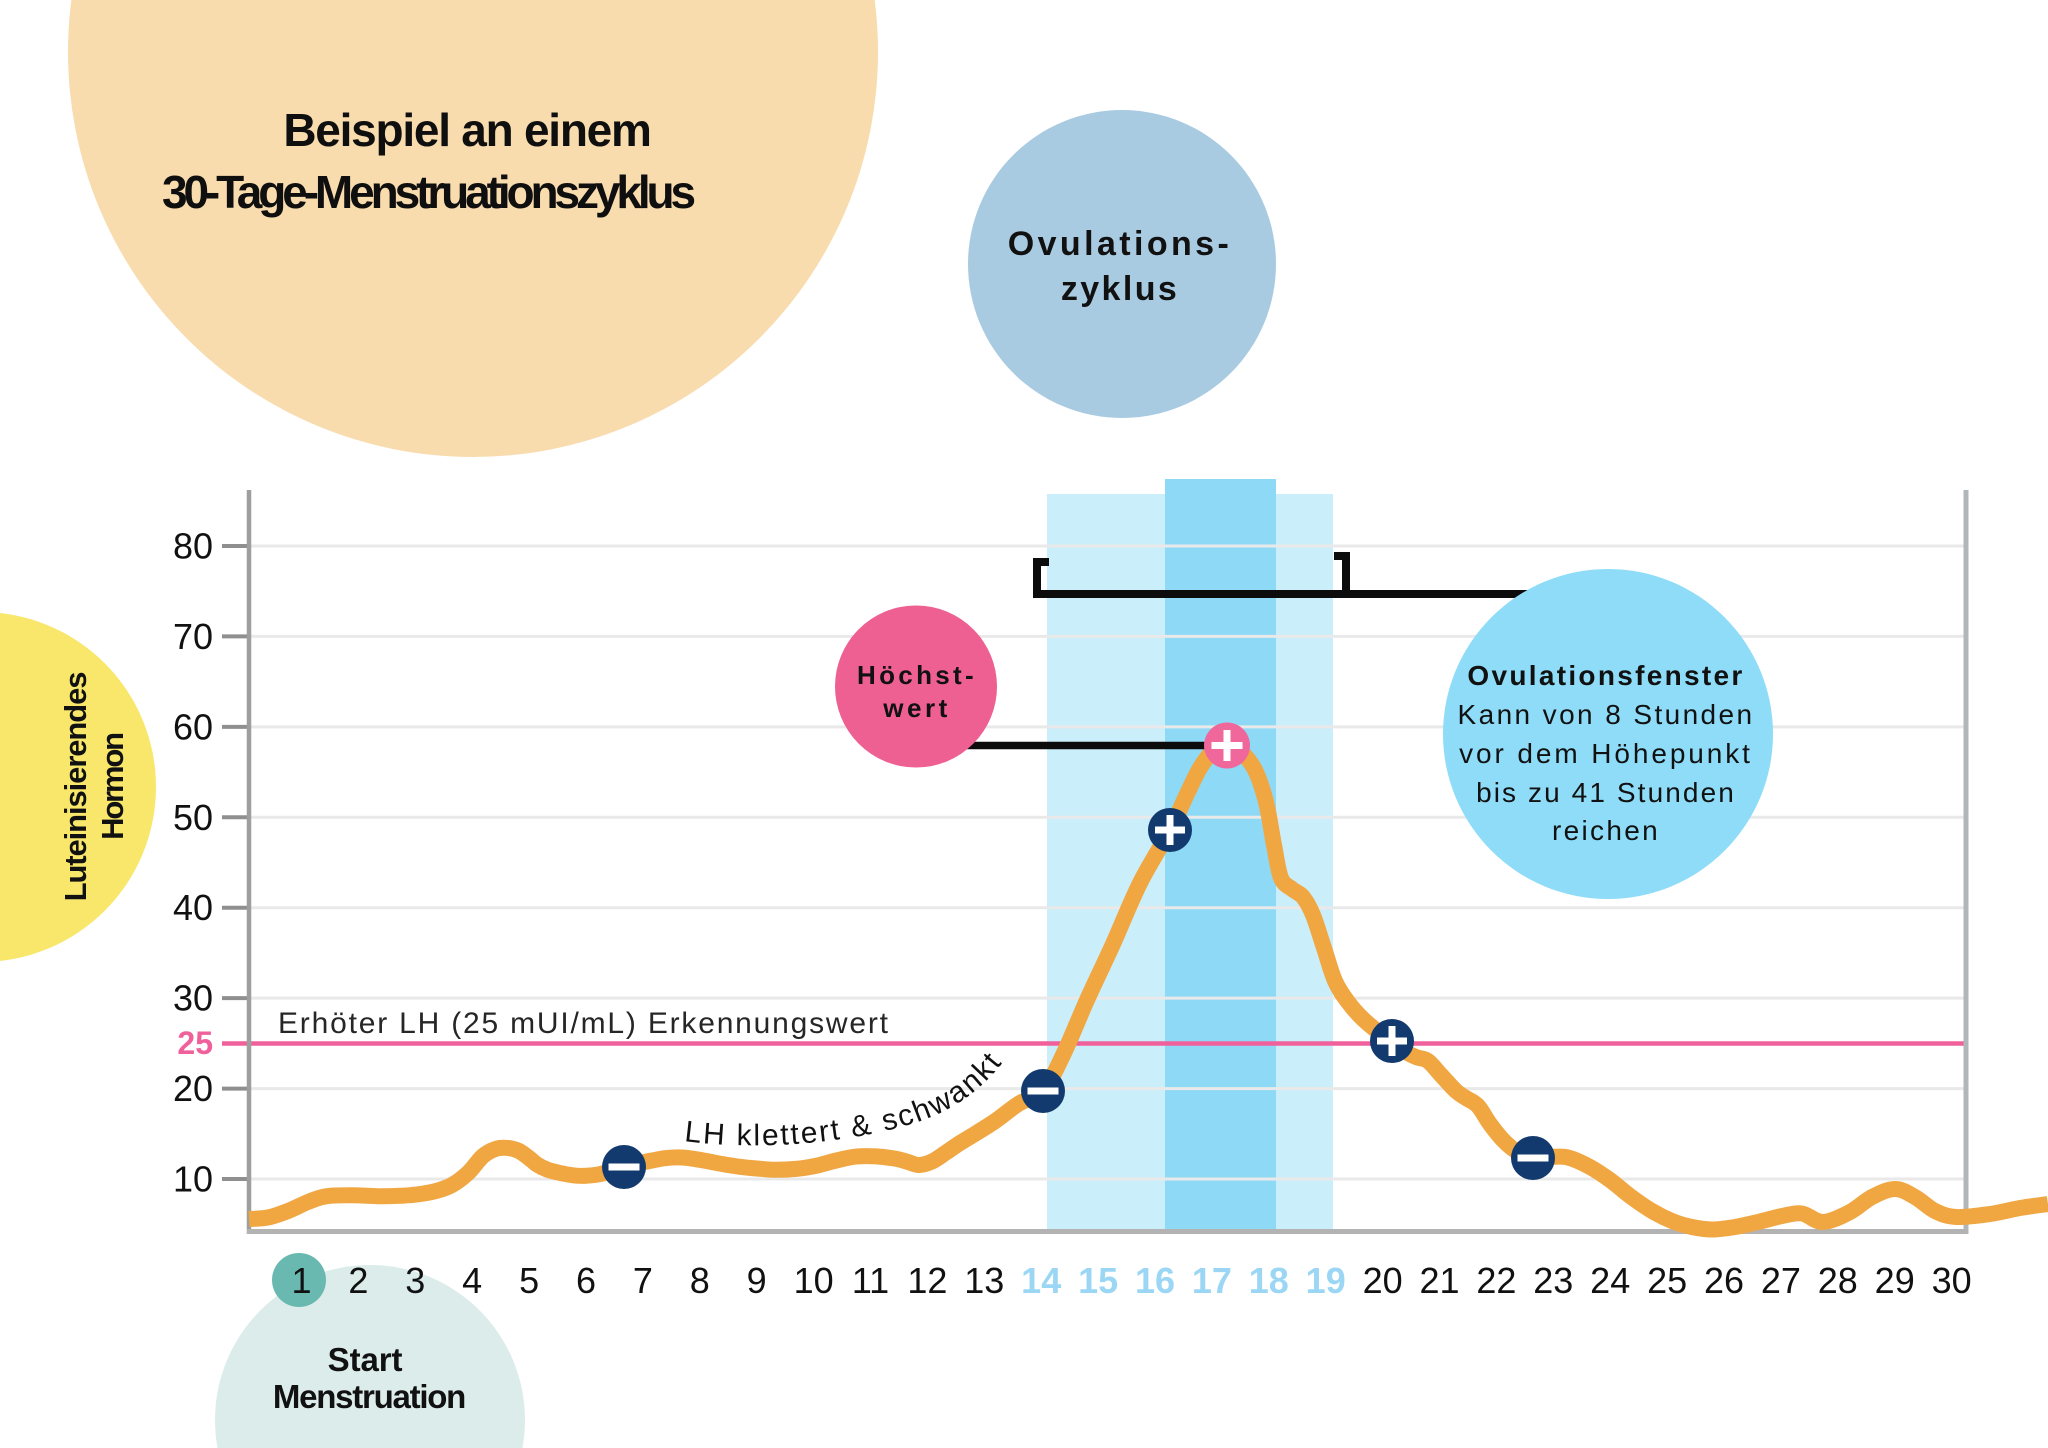 Image resolution: width=2048 pixels, height=1448 pixels. What do you see at coordinates (916, 708) in the screenshot?
I see `svg-text: wert` at bounding box center [916, 708].